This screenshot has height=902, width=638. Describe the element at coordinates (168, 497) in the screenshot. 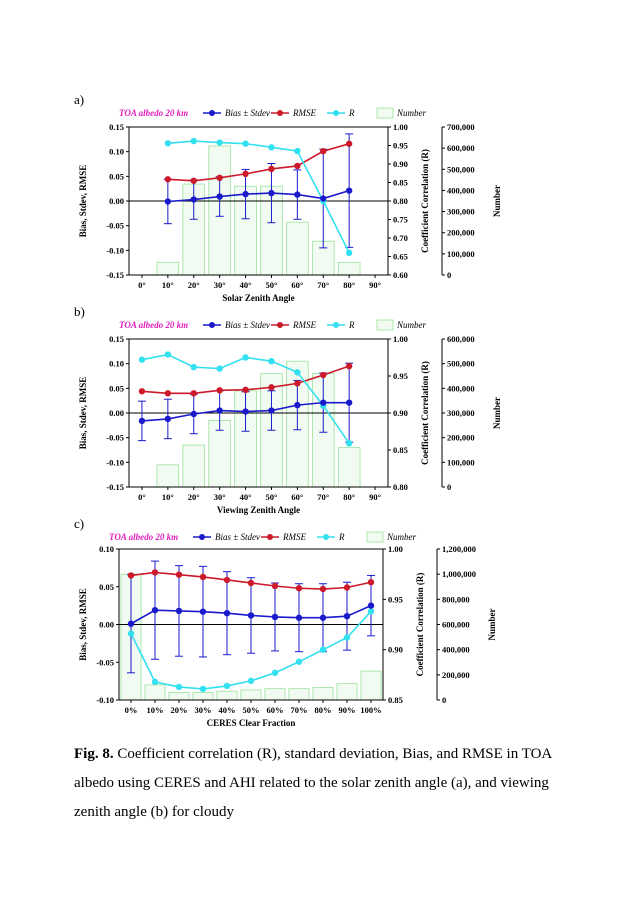

I see `x-tick-label: 10°` at that location.